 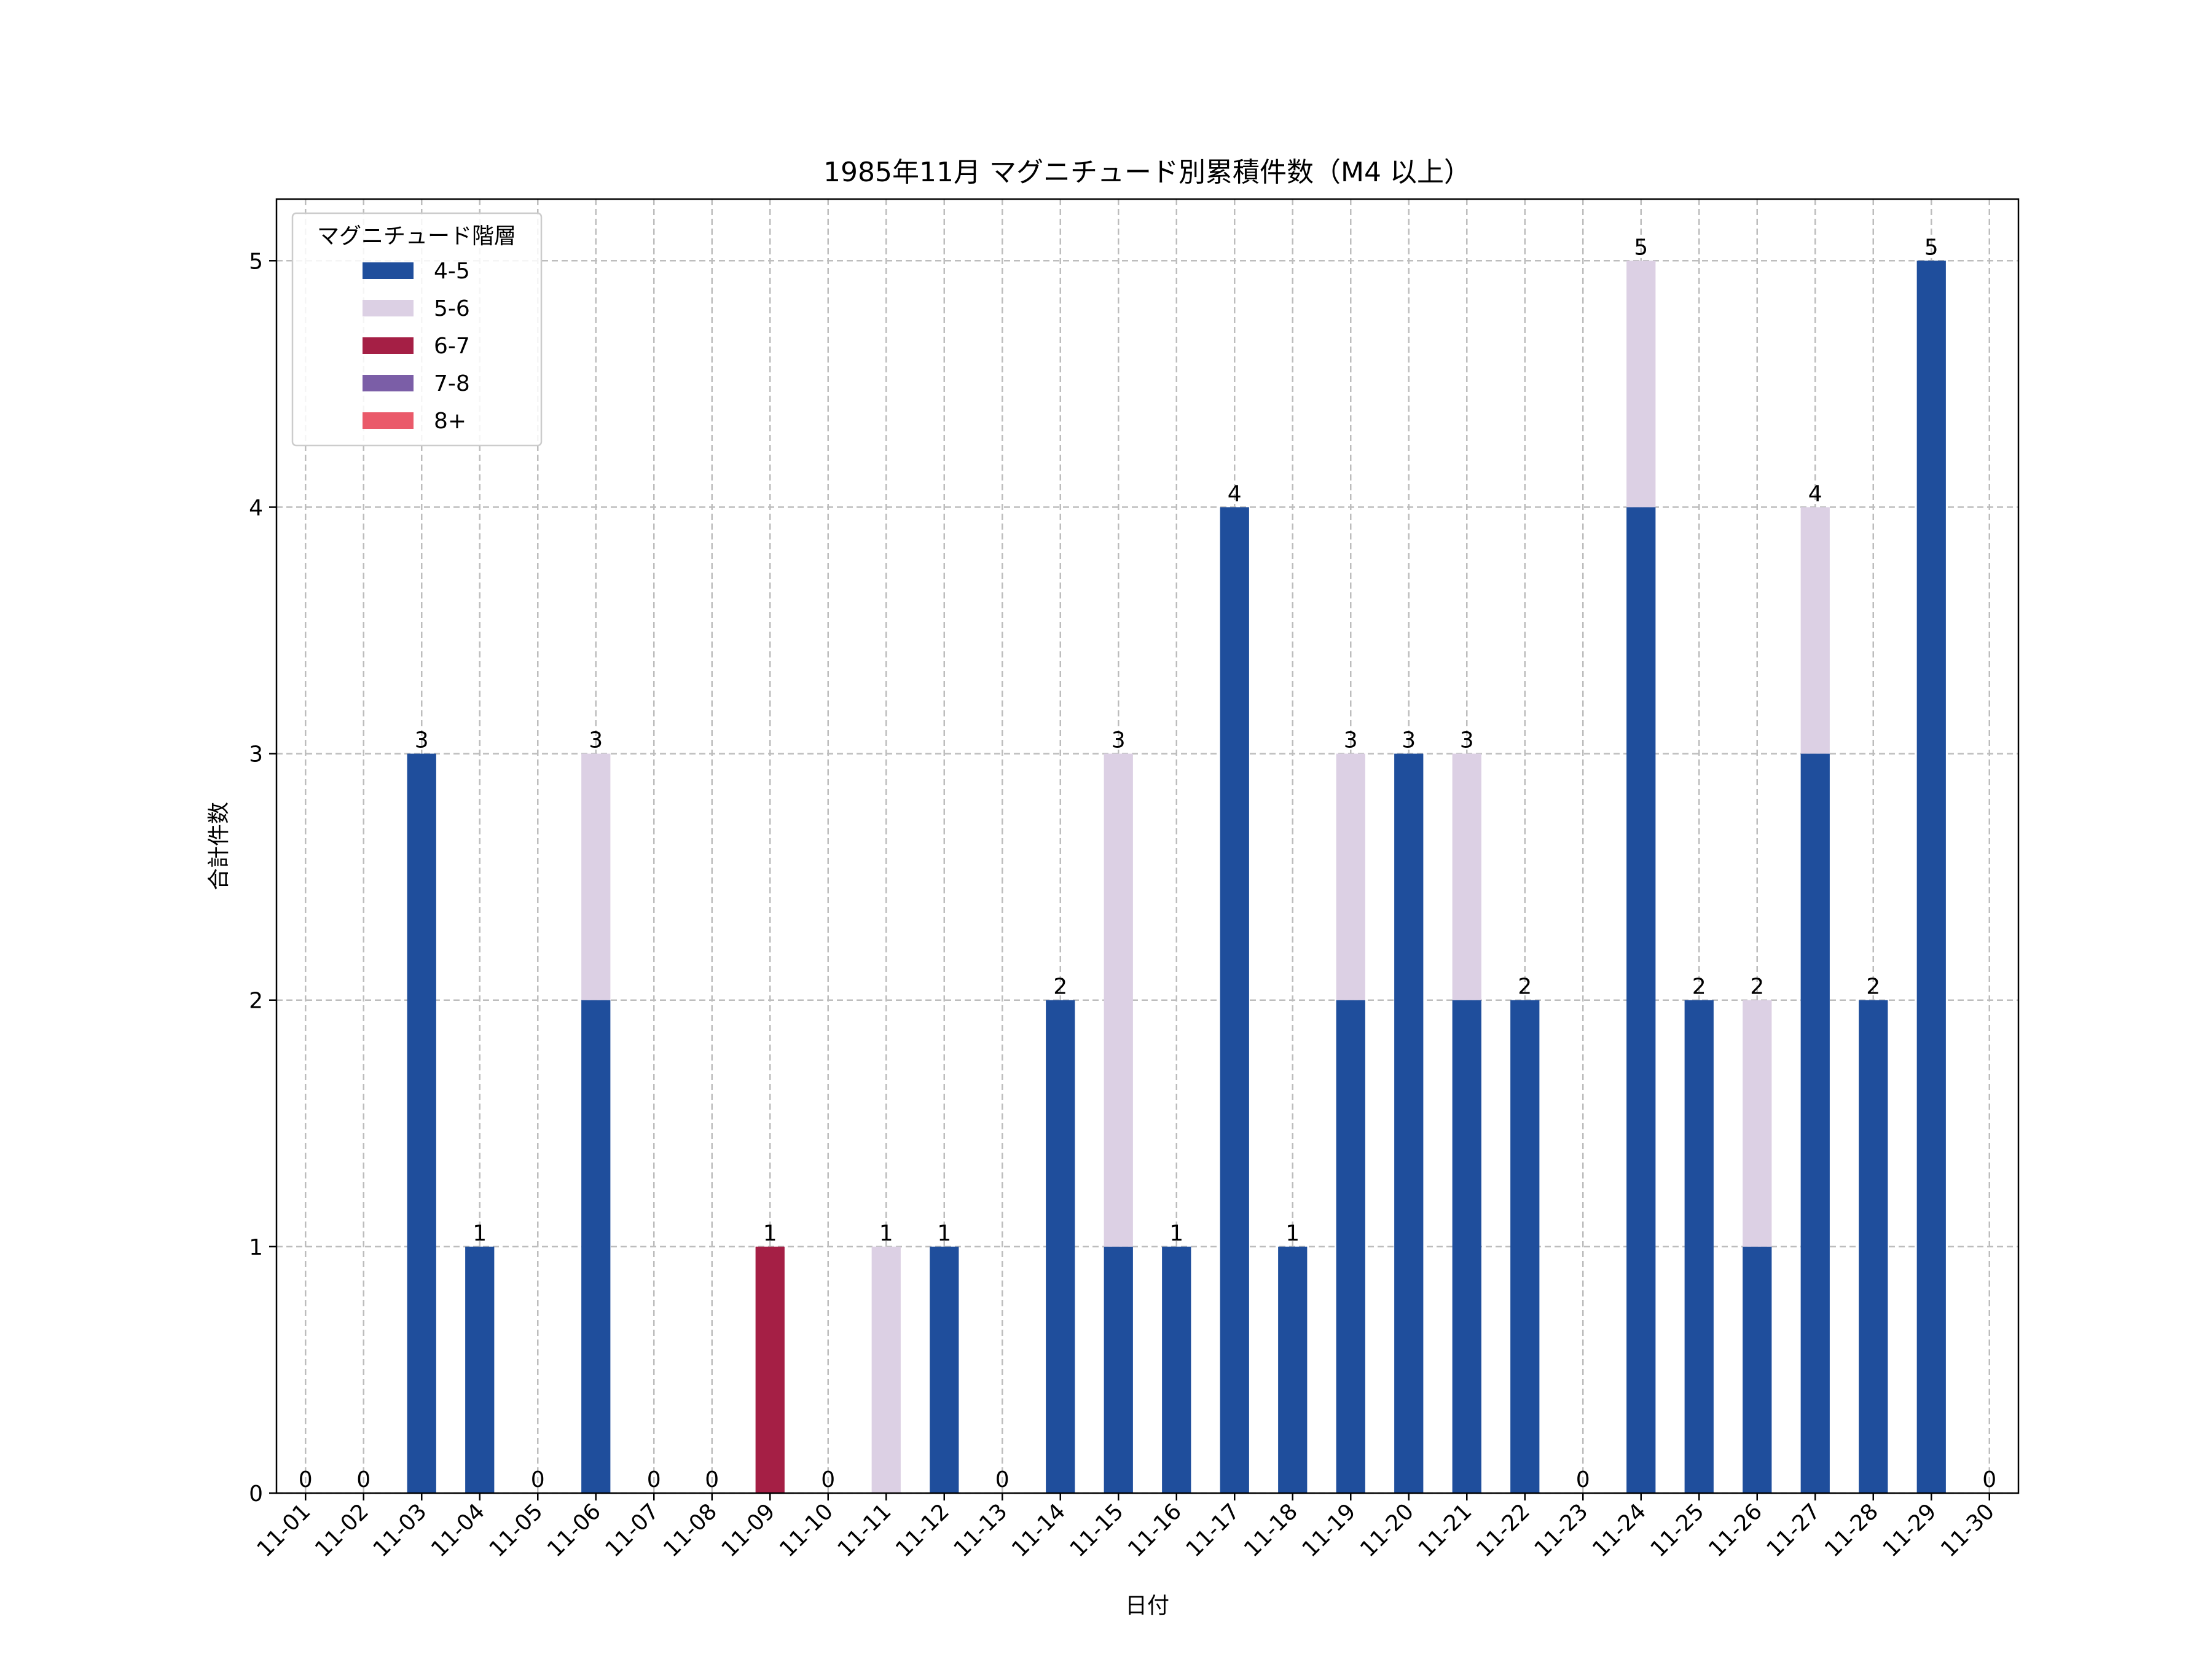 I want to click on legend-label: 4-5, so click(x=452, y=271).